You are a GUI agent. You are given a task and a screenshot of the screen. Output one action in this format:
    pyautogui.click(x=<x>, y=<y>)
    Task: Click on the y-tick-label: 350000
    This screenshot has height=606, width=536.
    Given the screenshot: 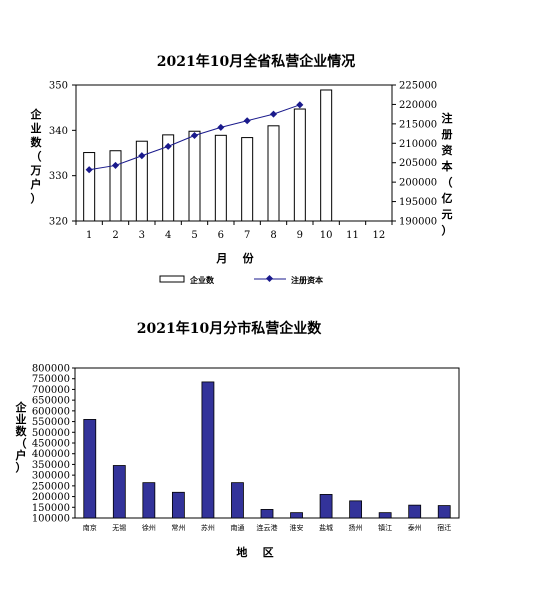 What is the action you would take?
    pyautogui.click(x=51, y=465)
    